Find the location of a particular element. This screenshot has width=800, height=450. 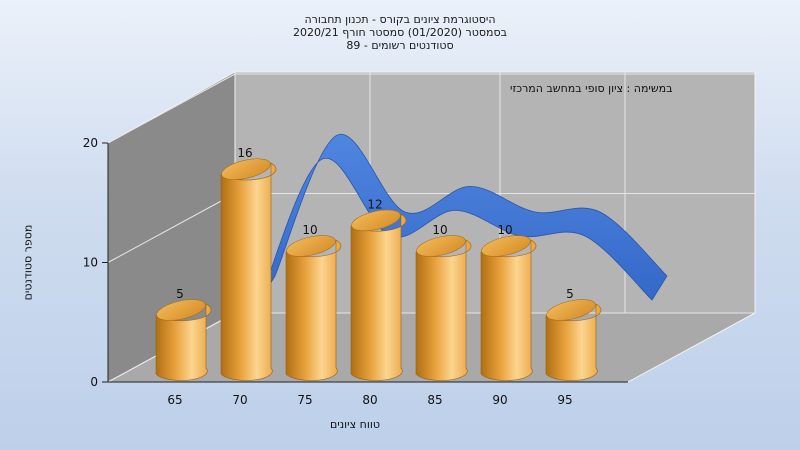

x-tick-label: 85 is located at coordinates (434, 400).